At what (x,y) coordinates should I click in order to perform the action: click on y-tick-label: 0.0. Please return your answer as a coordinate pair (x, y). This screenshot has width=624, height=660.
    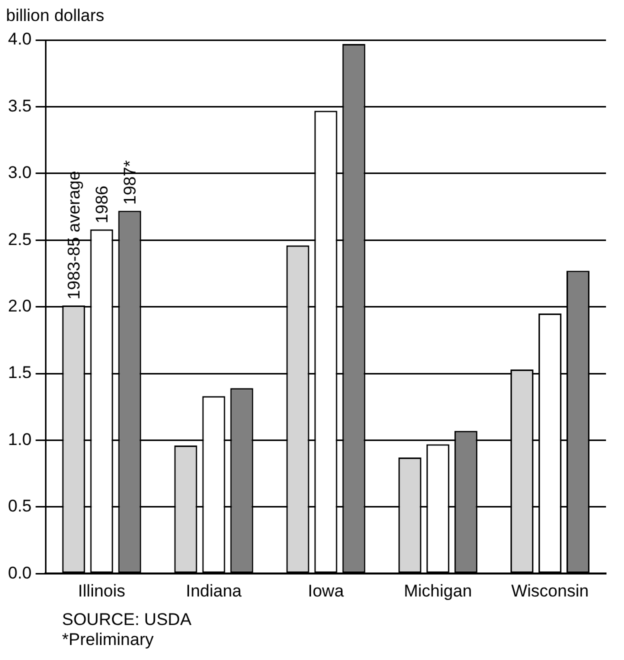
    Looking at the image, I should click on (20, 572).